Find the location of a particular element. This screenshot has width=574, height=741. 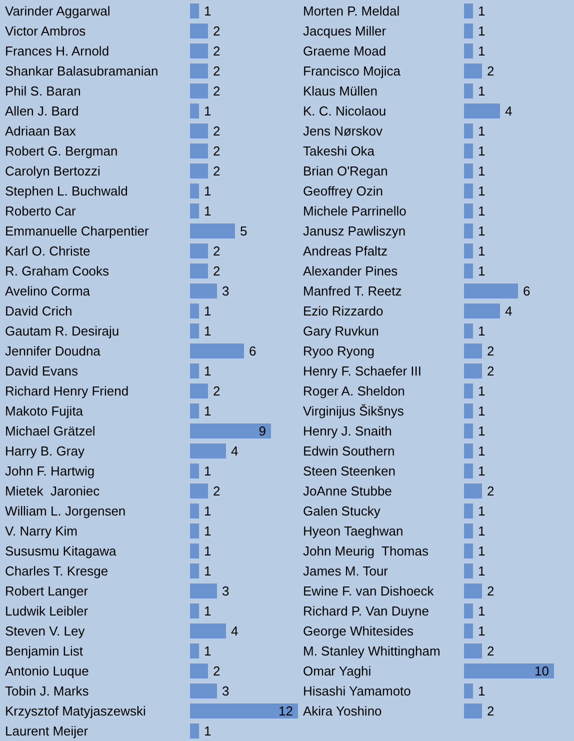

y-tick-label: Harry B. Gray is located at coordinates (45, 451).